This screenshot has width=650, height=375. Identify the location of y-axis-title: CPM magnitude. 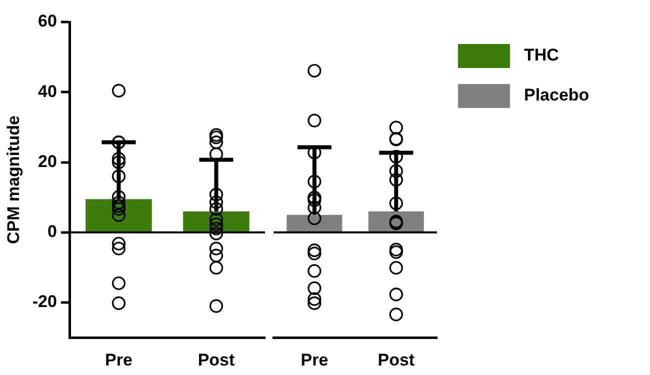
(13, 180).